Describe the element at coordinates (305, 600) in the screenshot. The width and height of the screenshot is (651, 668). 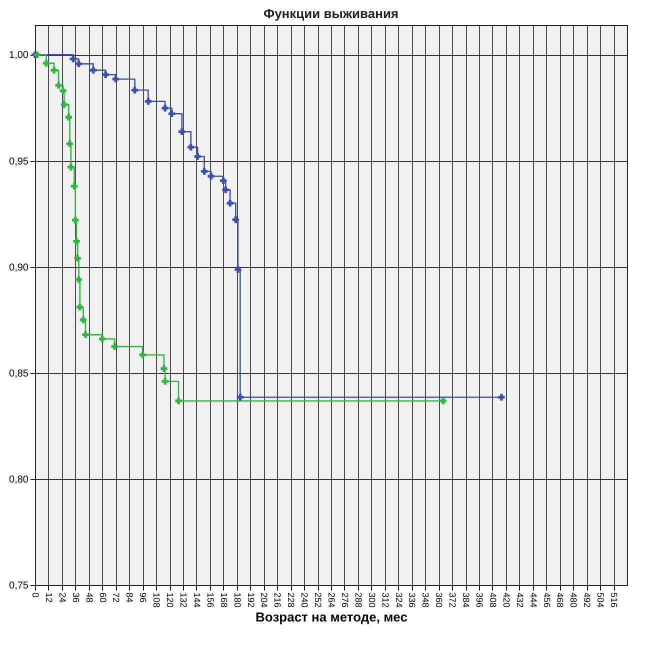
I see `x-tick-label: 240` at that location.